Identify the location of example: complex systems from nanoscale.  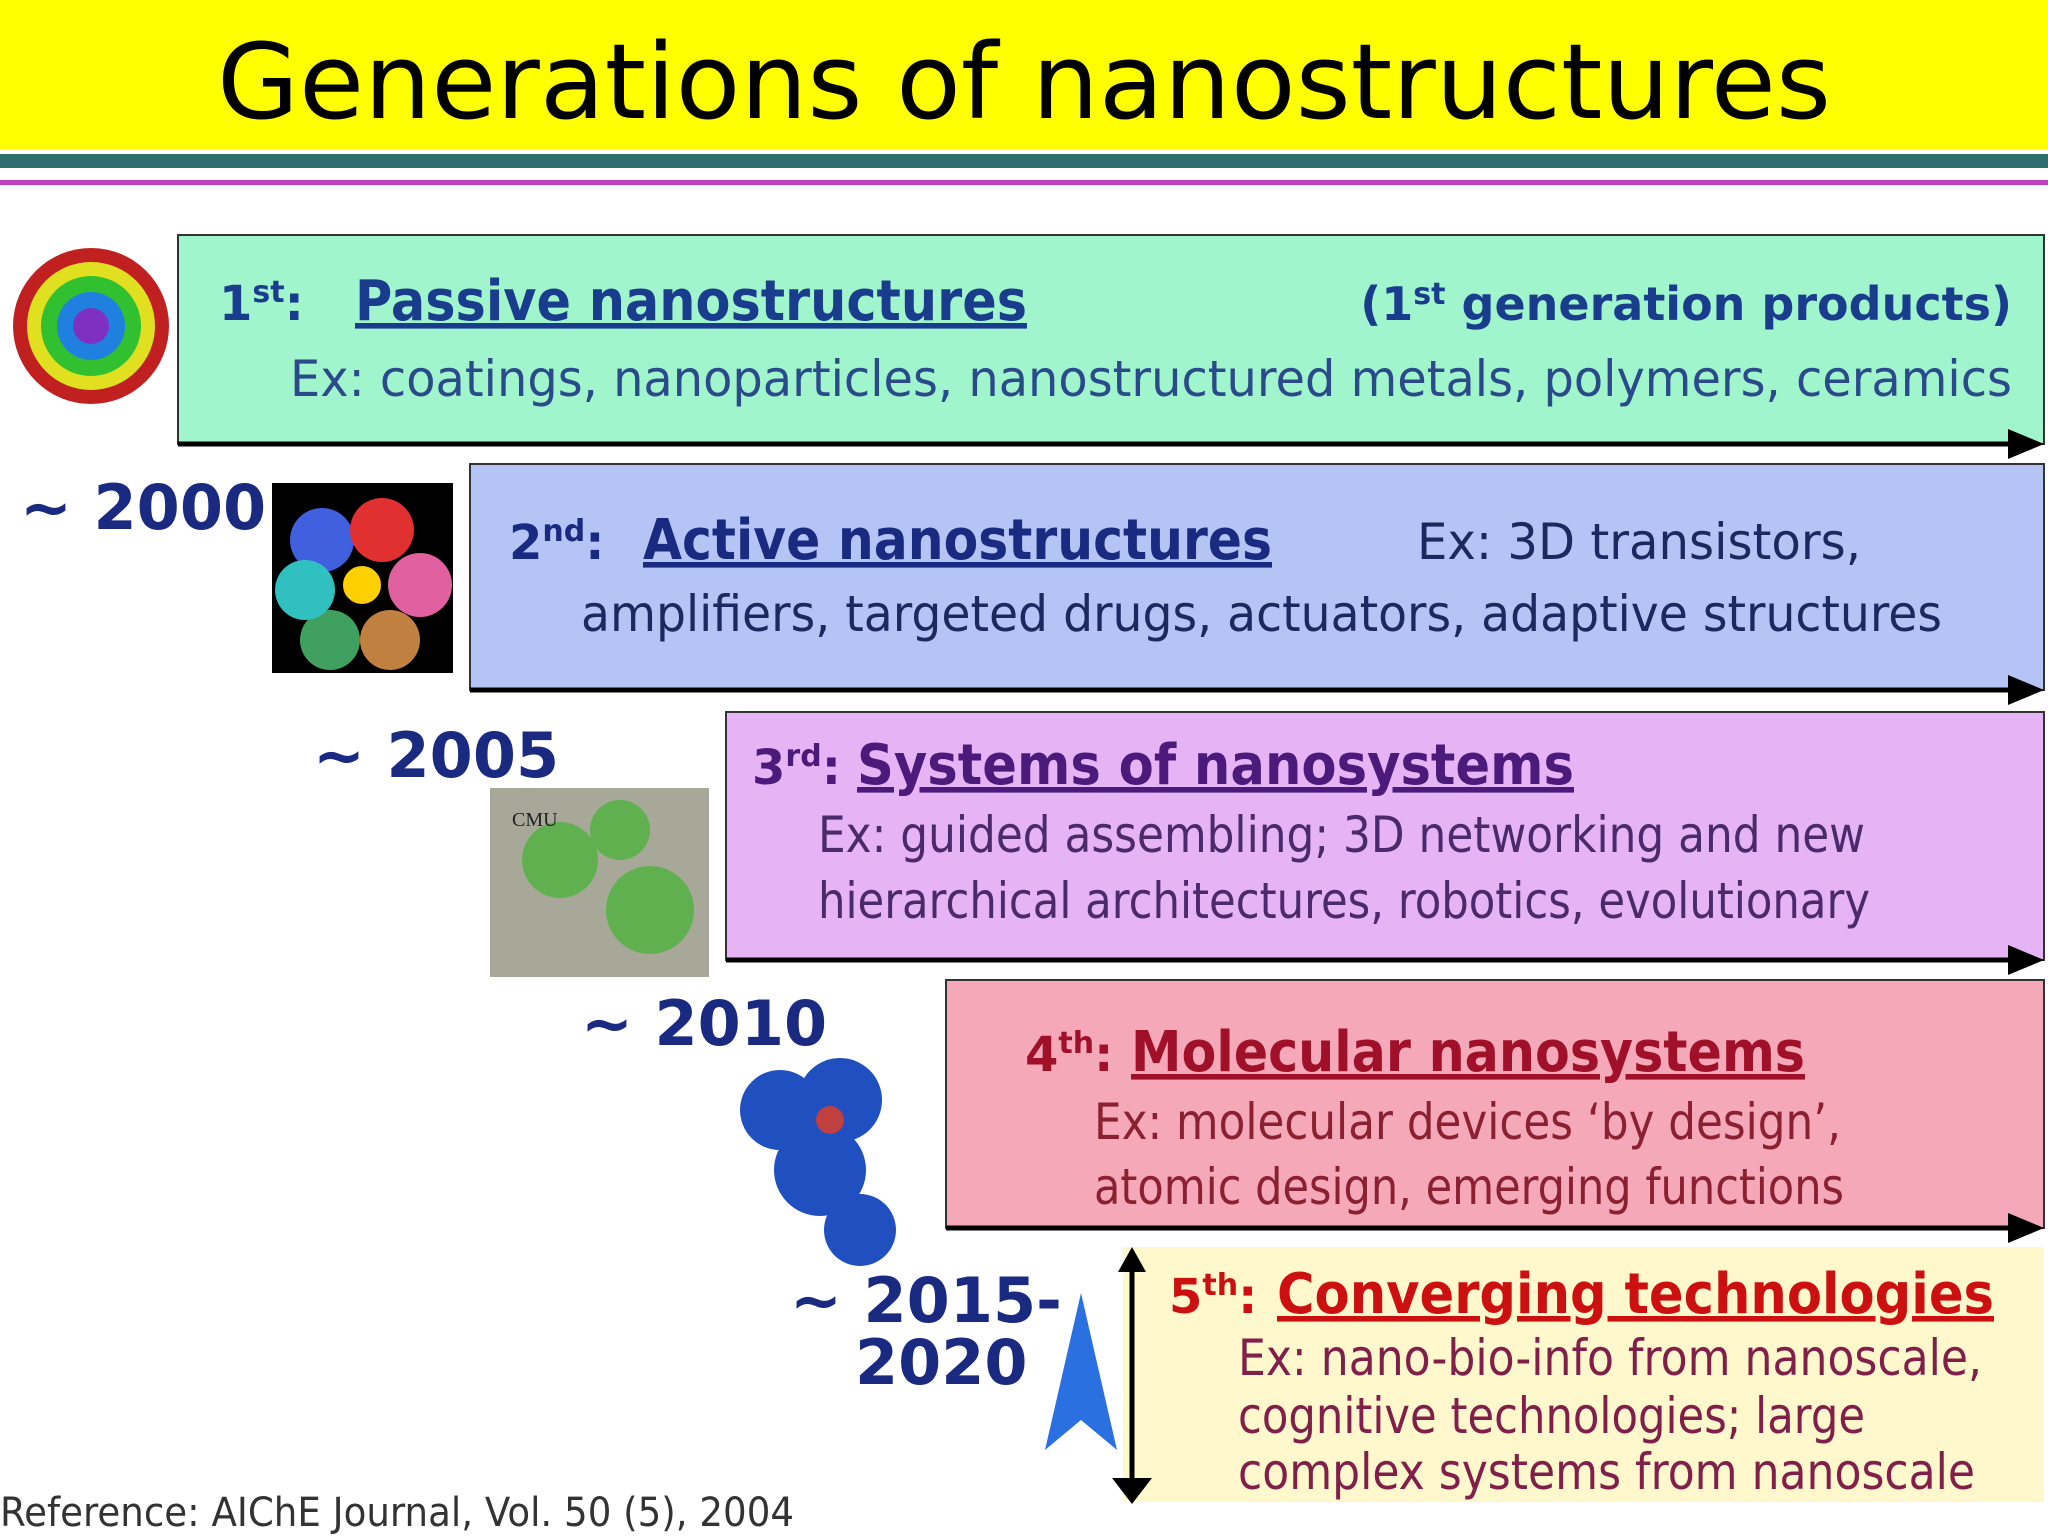
(1606, 1472).